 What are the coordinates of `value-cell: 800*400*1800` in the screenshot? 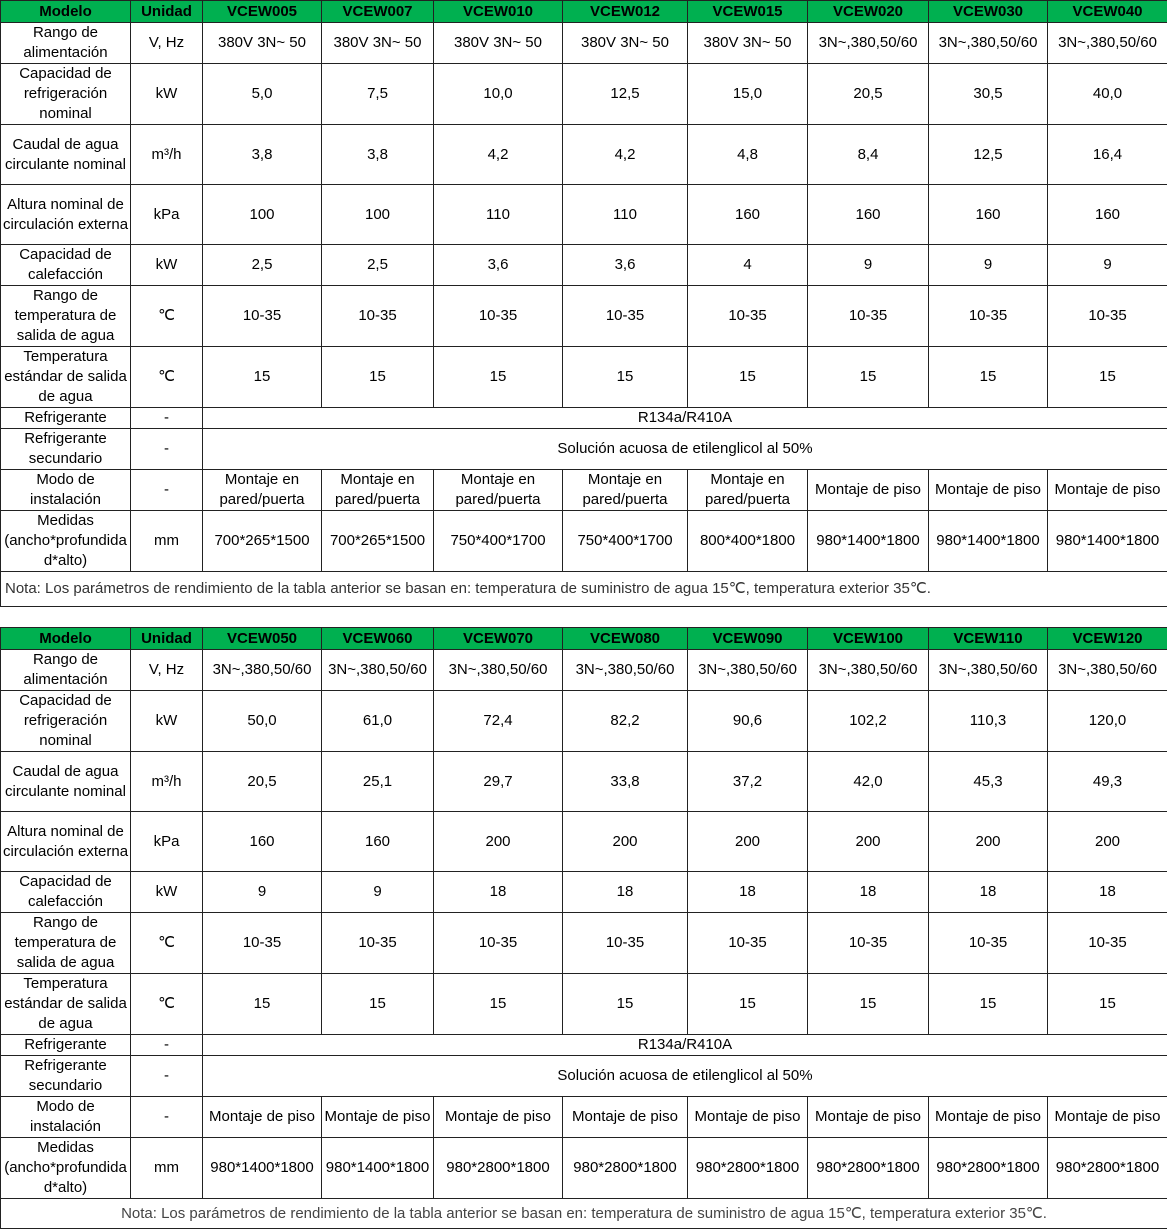 It's located at (748, 541).